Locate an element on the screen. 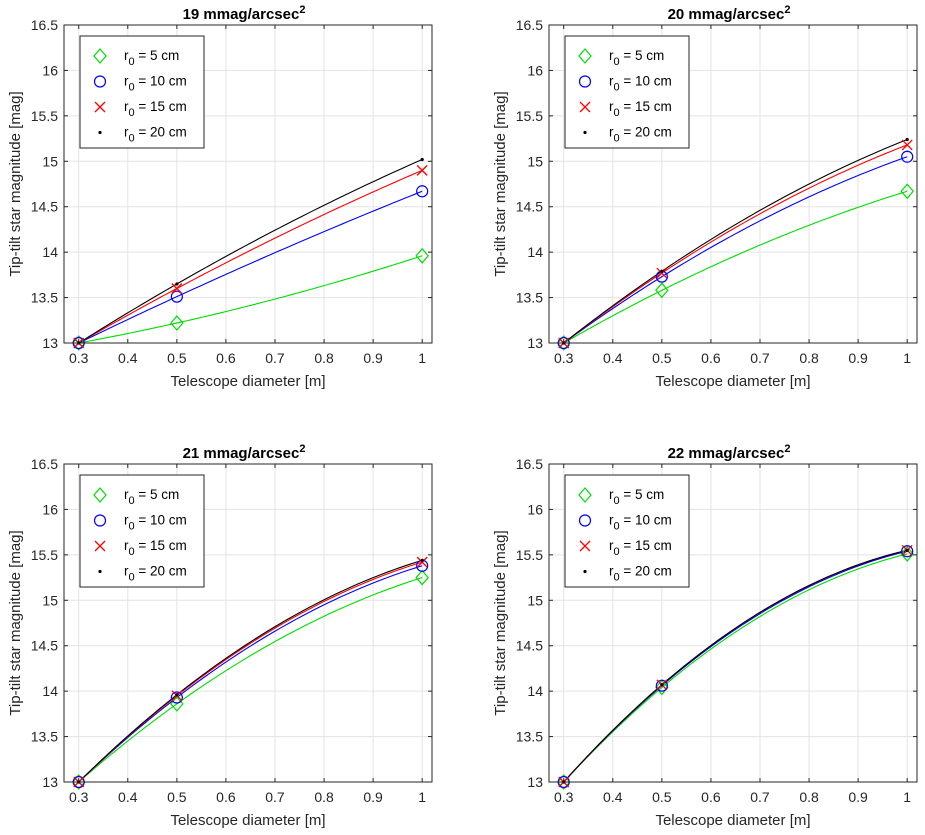  x-tick-label: 0.7 is located at coordinates (275, 797).